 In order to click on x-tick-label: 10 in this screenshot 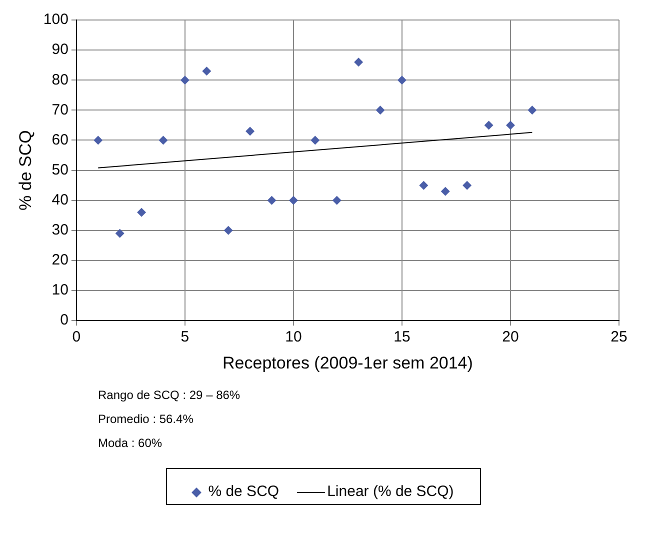, I will do `click(293, 337)`.